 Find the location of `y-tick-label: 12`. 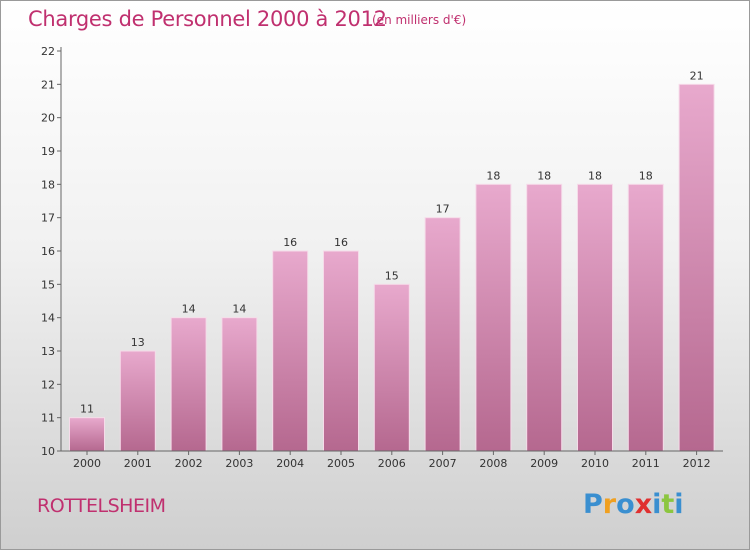

y-tick-label: 12 is located at coordinates (48, 384).